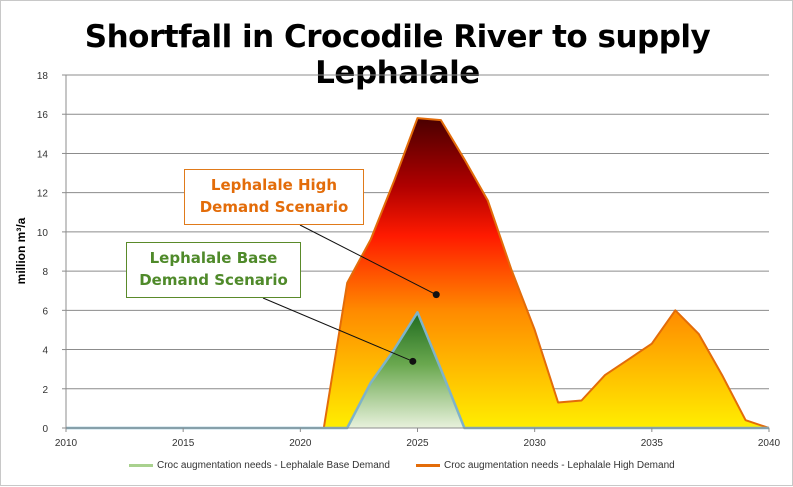 This screenshot has width=793, height=487. I want to click on y-tick-label: 4, so click(45, 351).